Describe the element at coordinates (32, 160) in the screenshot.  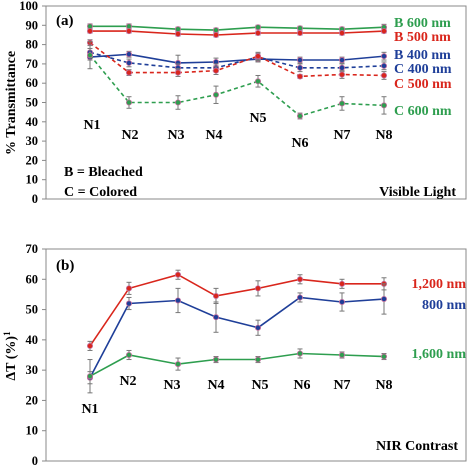
I see `panel-a-y-tick-label: 20` at that location.